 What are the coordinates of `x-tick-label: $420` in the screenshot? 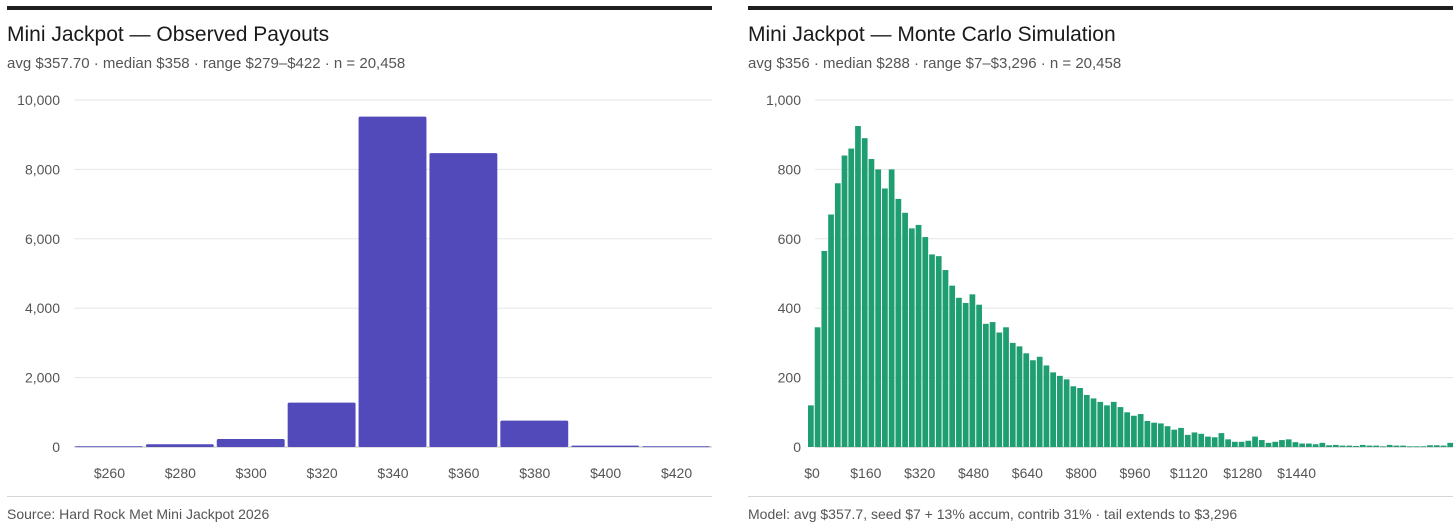 It's located at (676, 473).